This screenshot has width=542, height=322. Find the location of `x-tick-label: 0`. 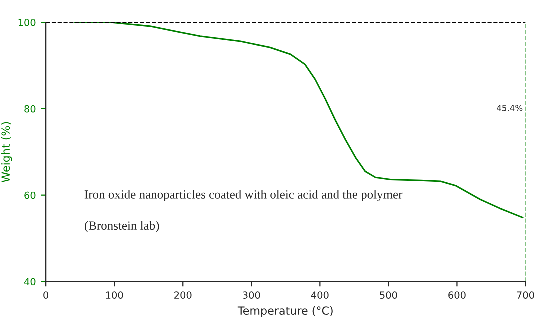

x-tick-label: 0 is located at coordinates (46, 295).